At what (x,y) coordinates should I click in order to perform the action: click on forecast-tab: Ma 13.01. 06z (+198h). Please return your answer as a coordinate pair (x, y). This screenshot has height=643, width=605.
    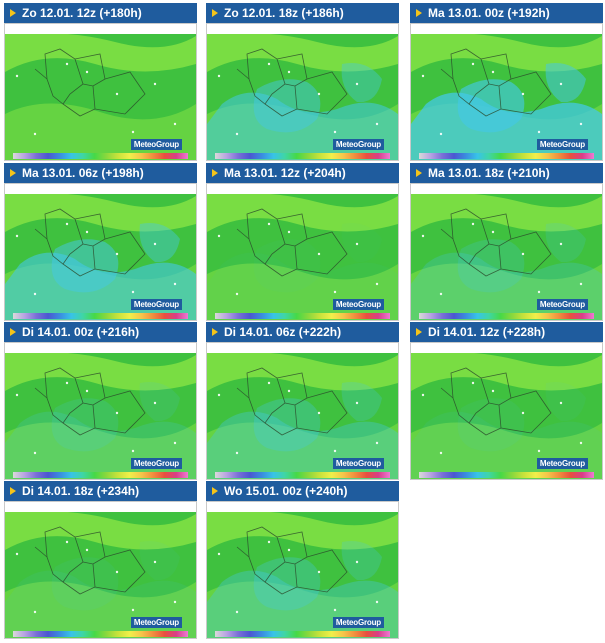
    Looking at the image, I should click on (100, 173).